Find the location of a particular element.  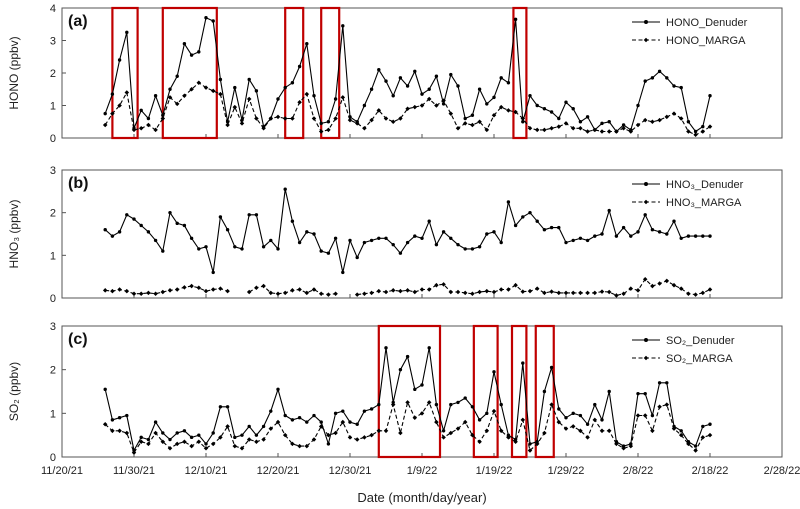

y-tick-label: 3 is located at coordinates (53, 42).